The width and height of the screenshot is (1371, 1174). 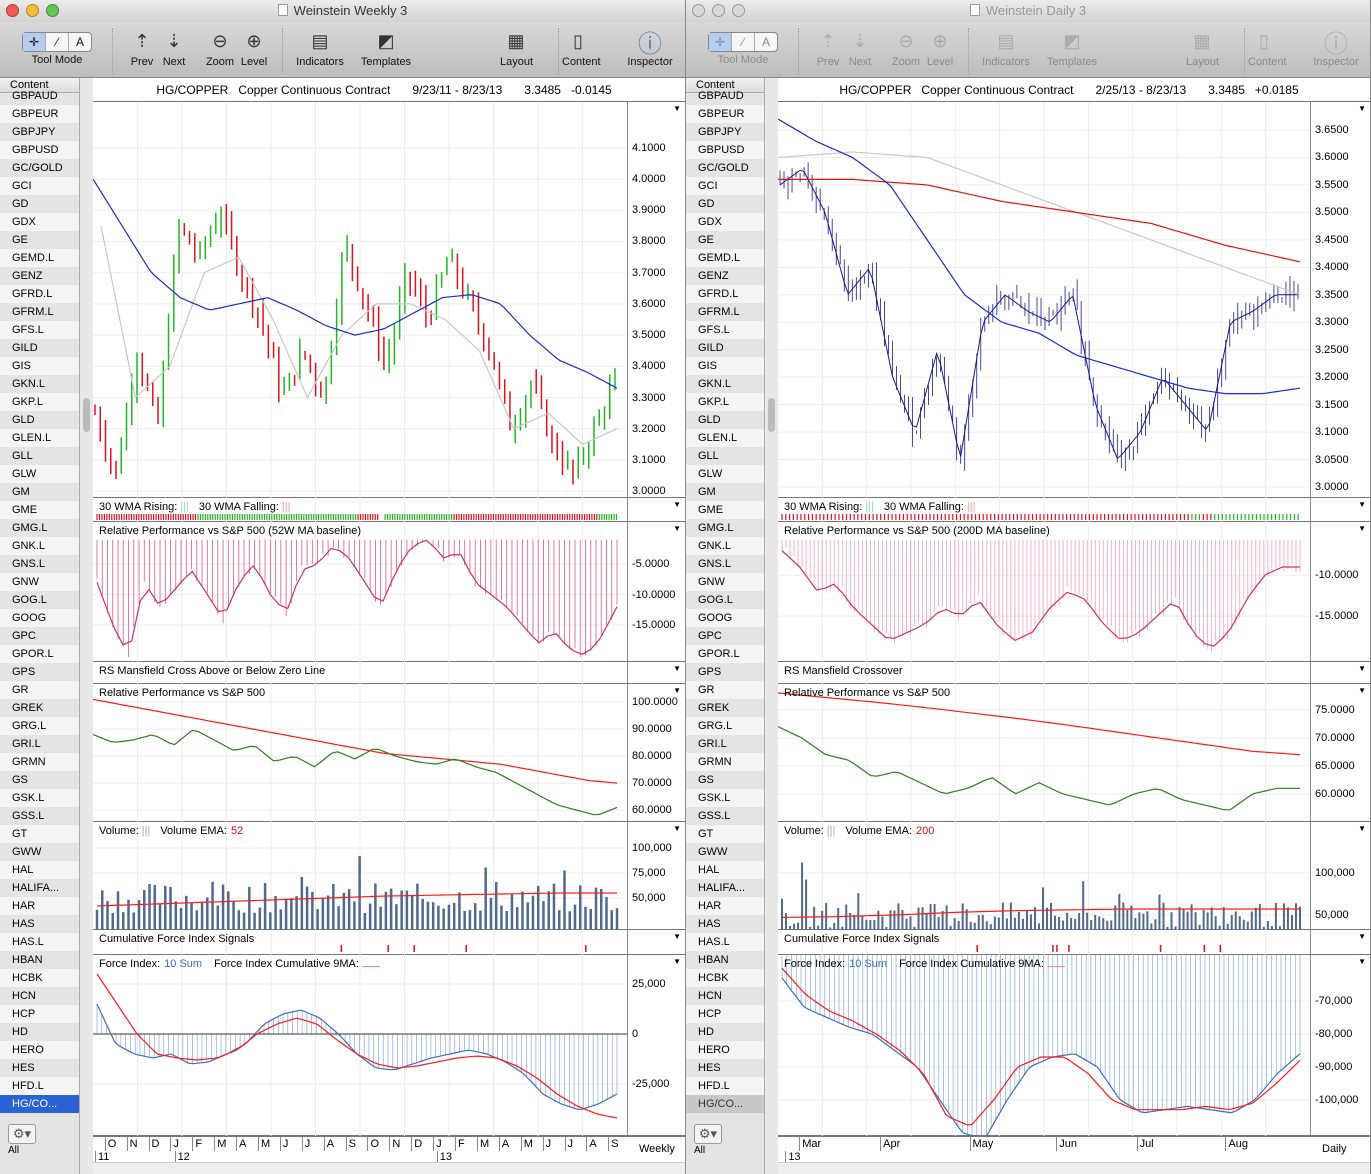 I want to click on zoom-window-button, so click(x=52, y=10).